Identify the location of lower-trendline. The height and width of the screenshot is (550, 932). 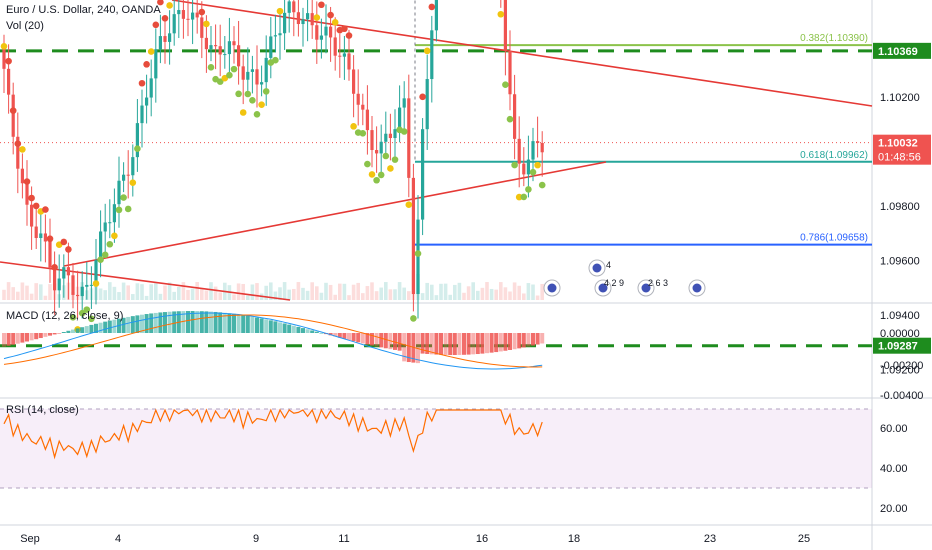
(145, 281).